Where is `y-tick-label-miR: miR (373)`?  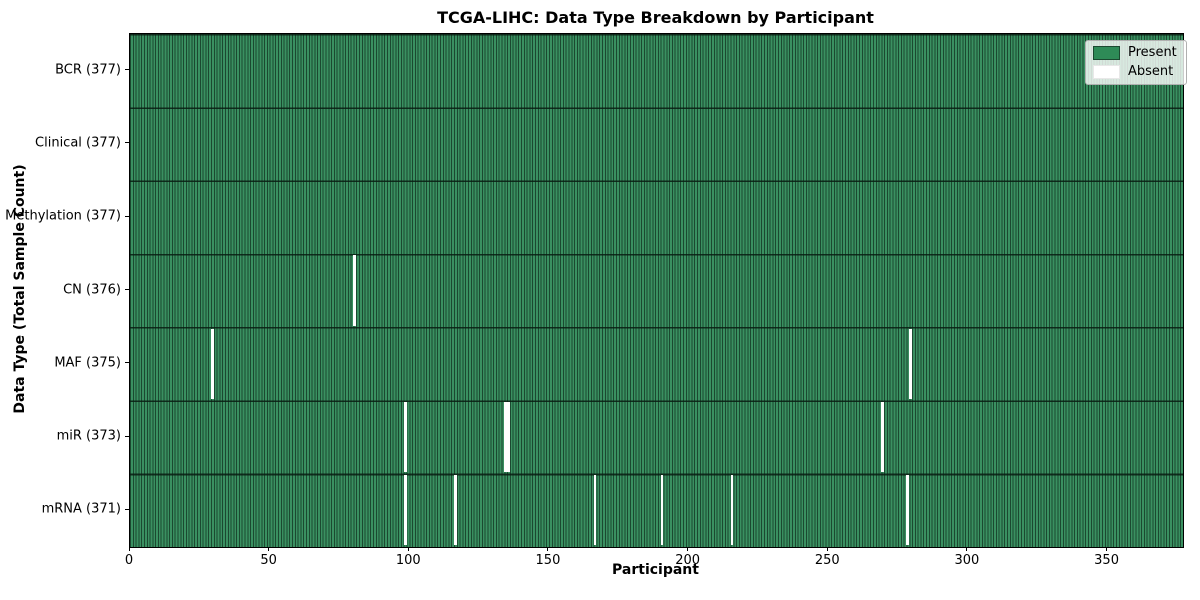 y-tick-label-miR: miR (373) is located at coordinates (88, 436).